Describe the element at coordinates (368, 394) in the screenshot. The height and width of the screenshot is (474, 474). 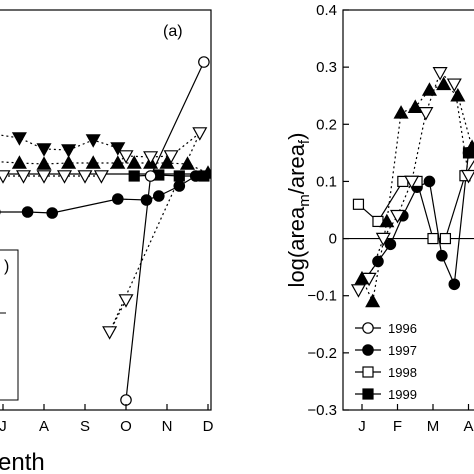
I see `legend-marker-1999` at that location.